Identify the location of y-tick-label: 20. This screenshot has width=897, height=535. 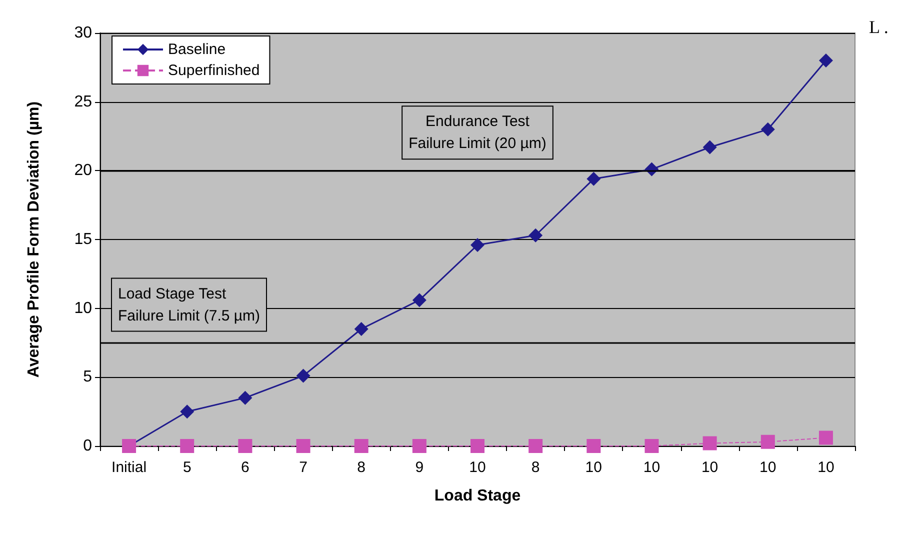
(83, 171).